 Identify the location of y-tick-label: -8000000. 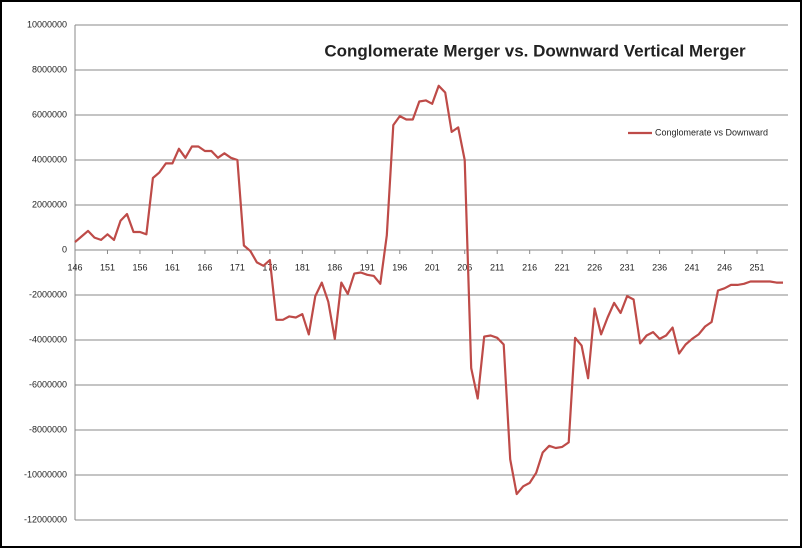
(48, 429).